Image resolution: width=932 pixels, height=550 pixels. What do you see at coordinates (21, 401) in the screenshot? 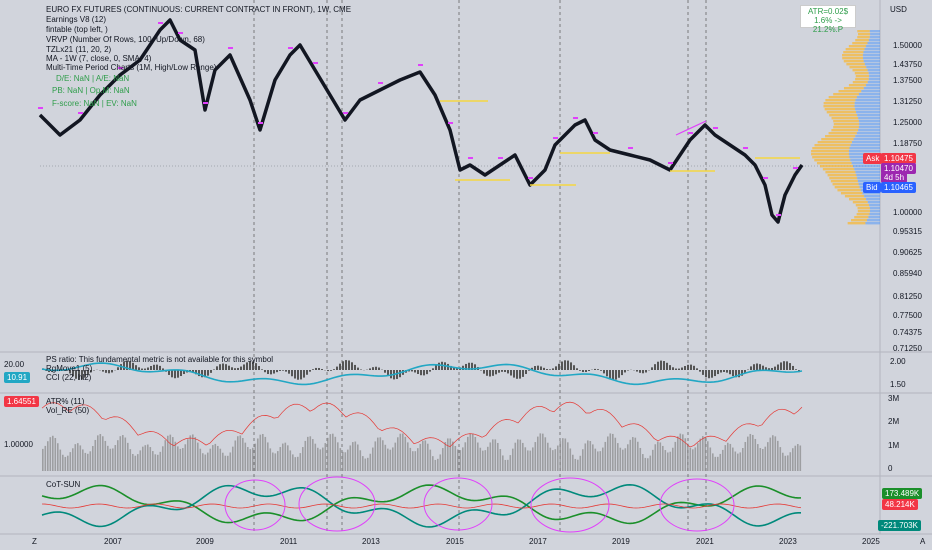
I see `atr-value-badge: 1.64551` at bounding box center [21, 401].